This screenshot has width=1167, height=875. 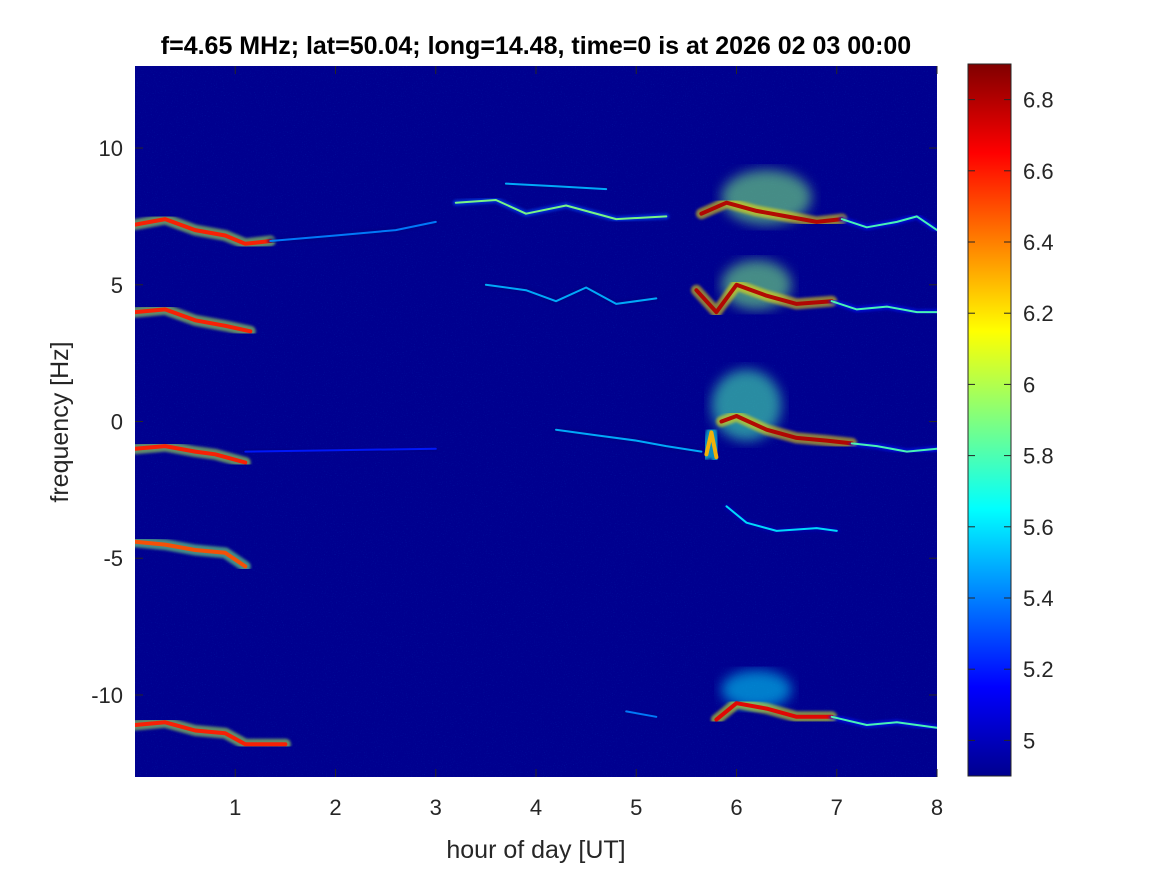 What do you see at coordinates (235, 807) in the screenshot?
I see `x-tick-label: 1` at bounding box center [235, 807].